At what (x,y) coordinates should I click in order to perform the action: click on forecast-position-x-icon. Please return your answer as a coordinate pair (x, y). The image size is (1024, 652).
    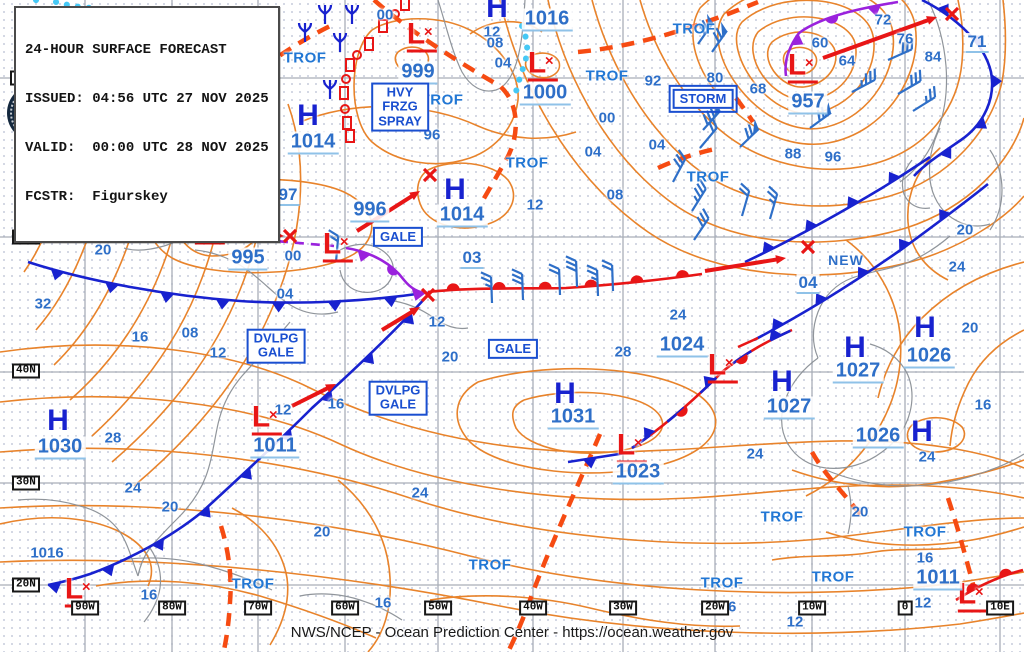
    Looking at the image, I should click on (952, 14).